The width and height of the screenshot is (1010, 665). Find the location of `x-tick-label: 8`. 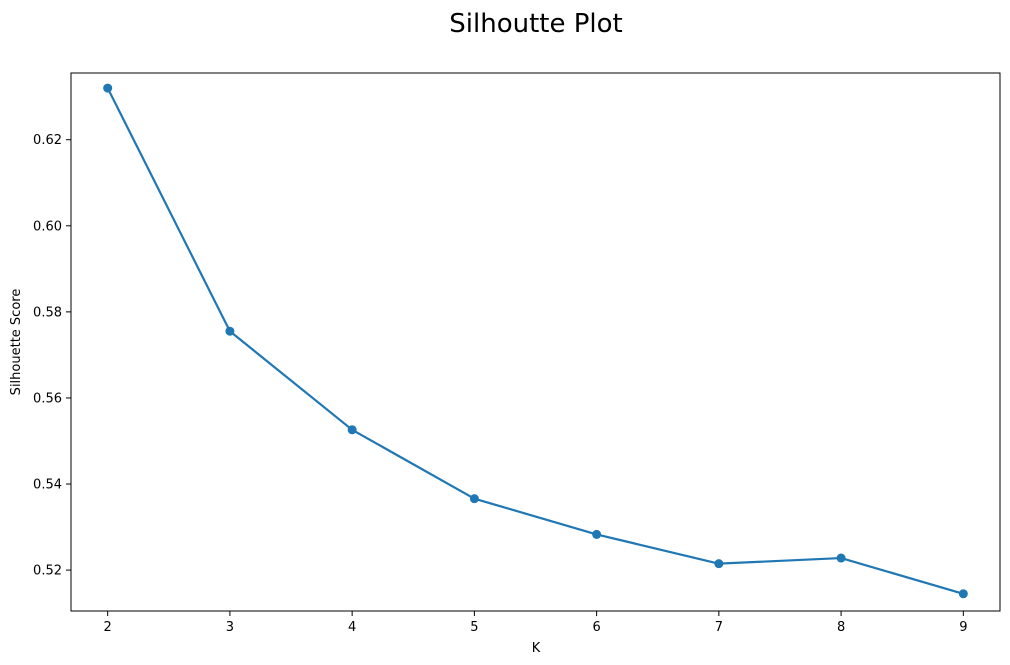

x-tick-label: 8 is located at coordinates (841, 627).